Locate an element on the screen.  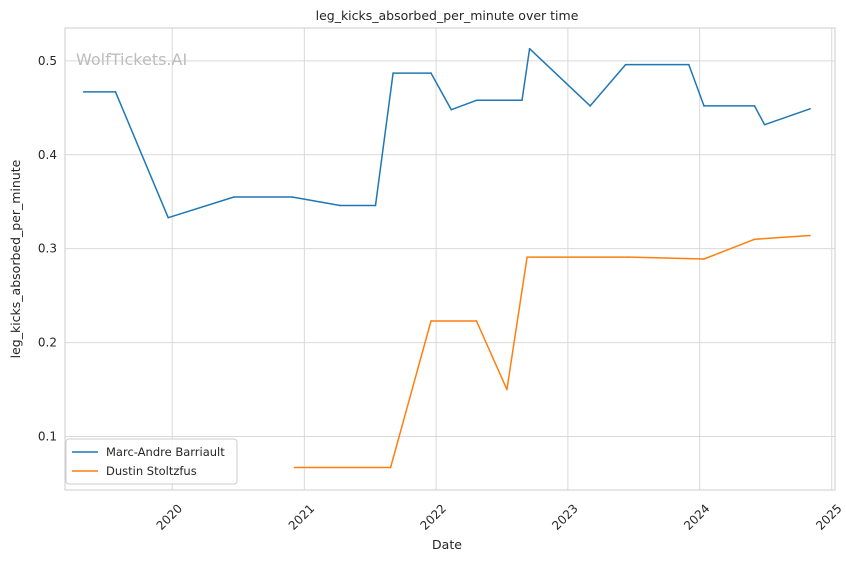
y-tick-label: 0.4 is located at coordinates (47, 155).